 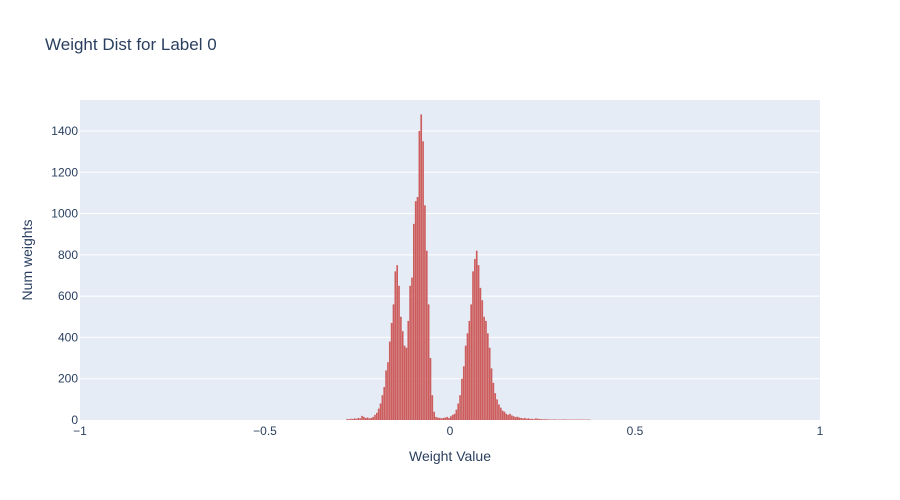 I want to click on y-tick-label: 600, so click(x=68, y=296).